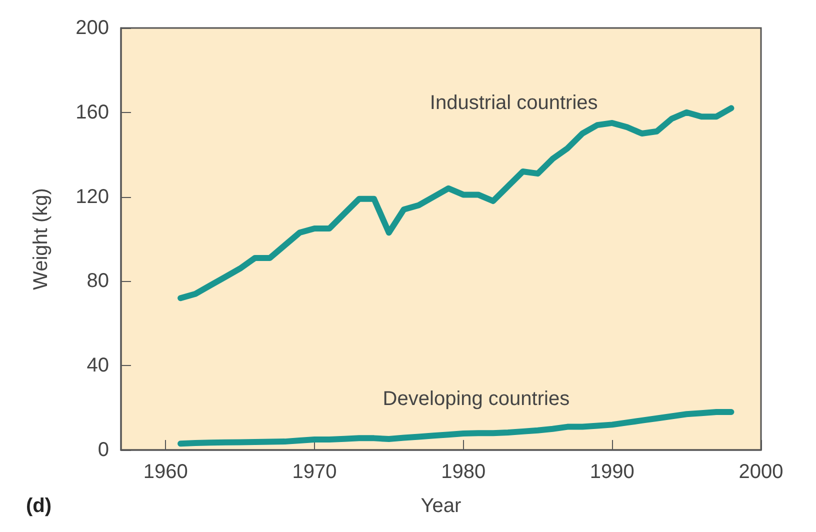 The width and height of the screenshot is (816, 532). Describe the element at coordinates (165, 472) in the screenshot. I see `x-tick-label: 1960` at that location.